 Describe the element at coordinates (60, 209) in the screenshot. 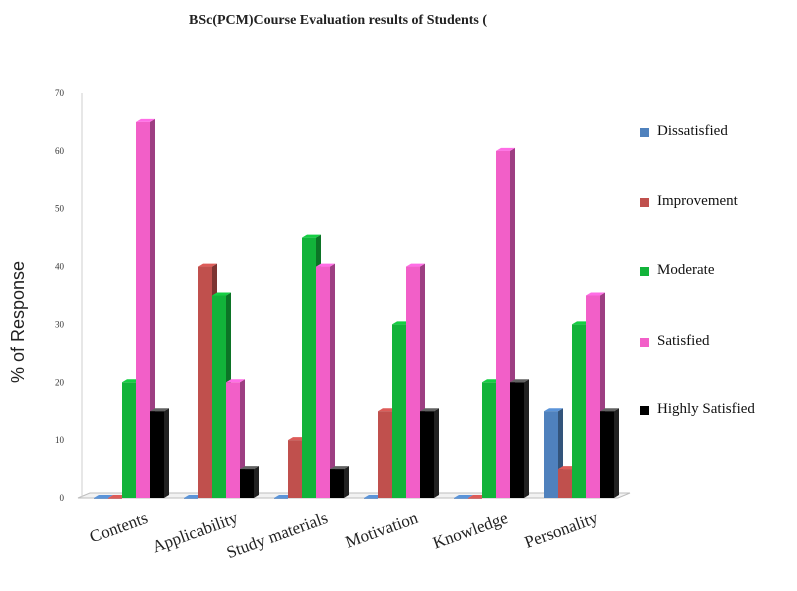

I see `y-tick-label: 50` at that location.